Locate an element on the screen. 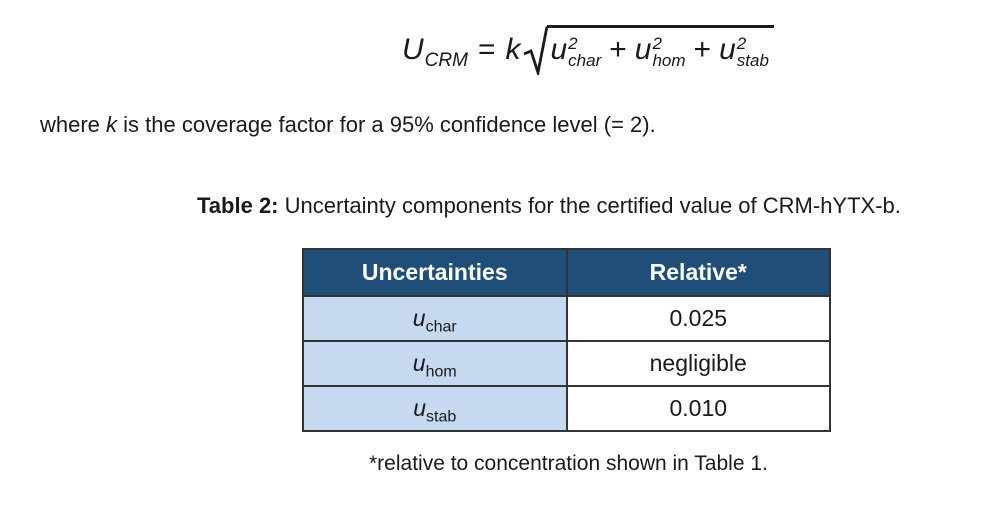 This screenshot has height=507, width=998. column-header-uncertainties: Uncertainties is located at coordinates (435, 272).